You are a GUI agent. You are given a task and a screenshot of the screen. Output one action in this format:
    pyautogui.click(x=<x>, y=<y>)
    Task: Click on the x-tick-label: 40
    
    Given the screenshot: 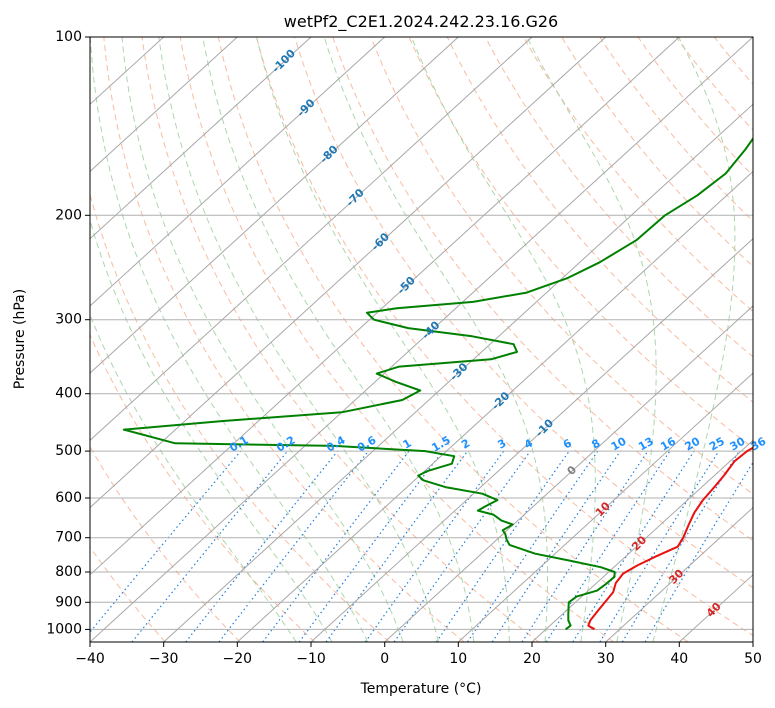 What is the action you would take?
    pyautogui.click(x=679, y=659)
    